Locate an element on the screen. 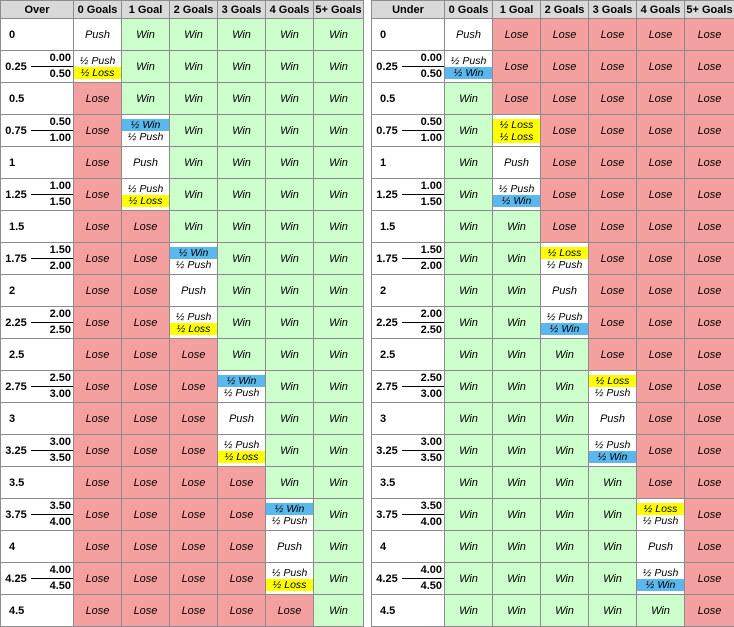 The image size is (734, 627). column-header: 1 Goal is located at coordinates (517, 10).